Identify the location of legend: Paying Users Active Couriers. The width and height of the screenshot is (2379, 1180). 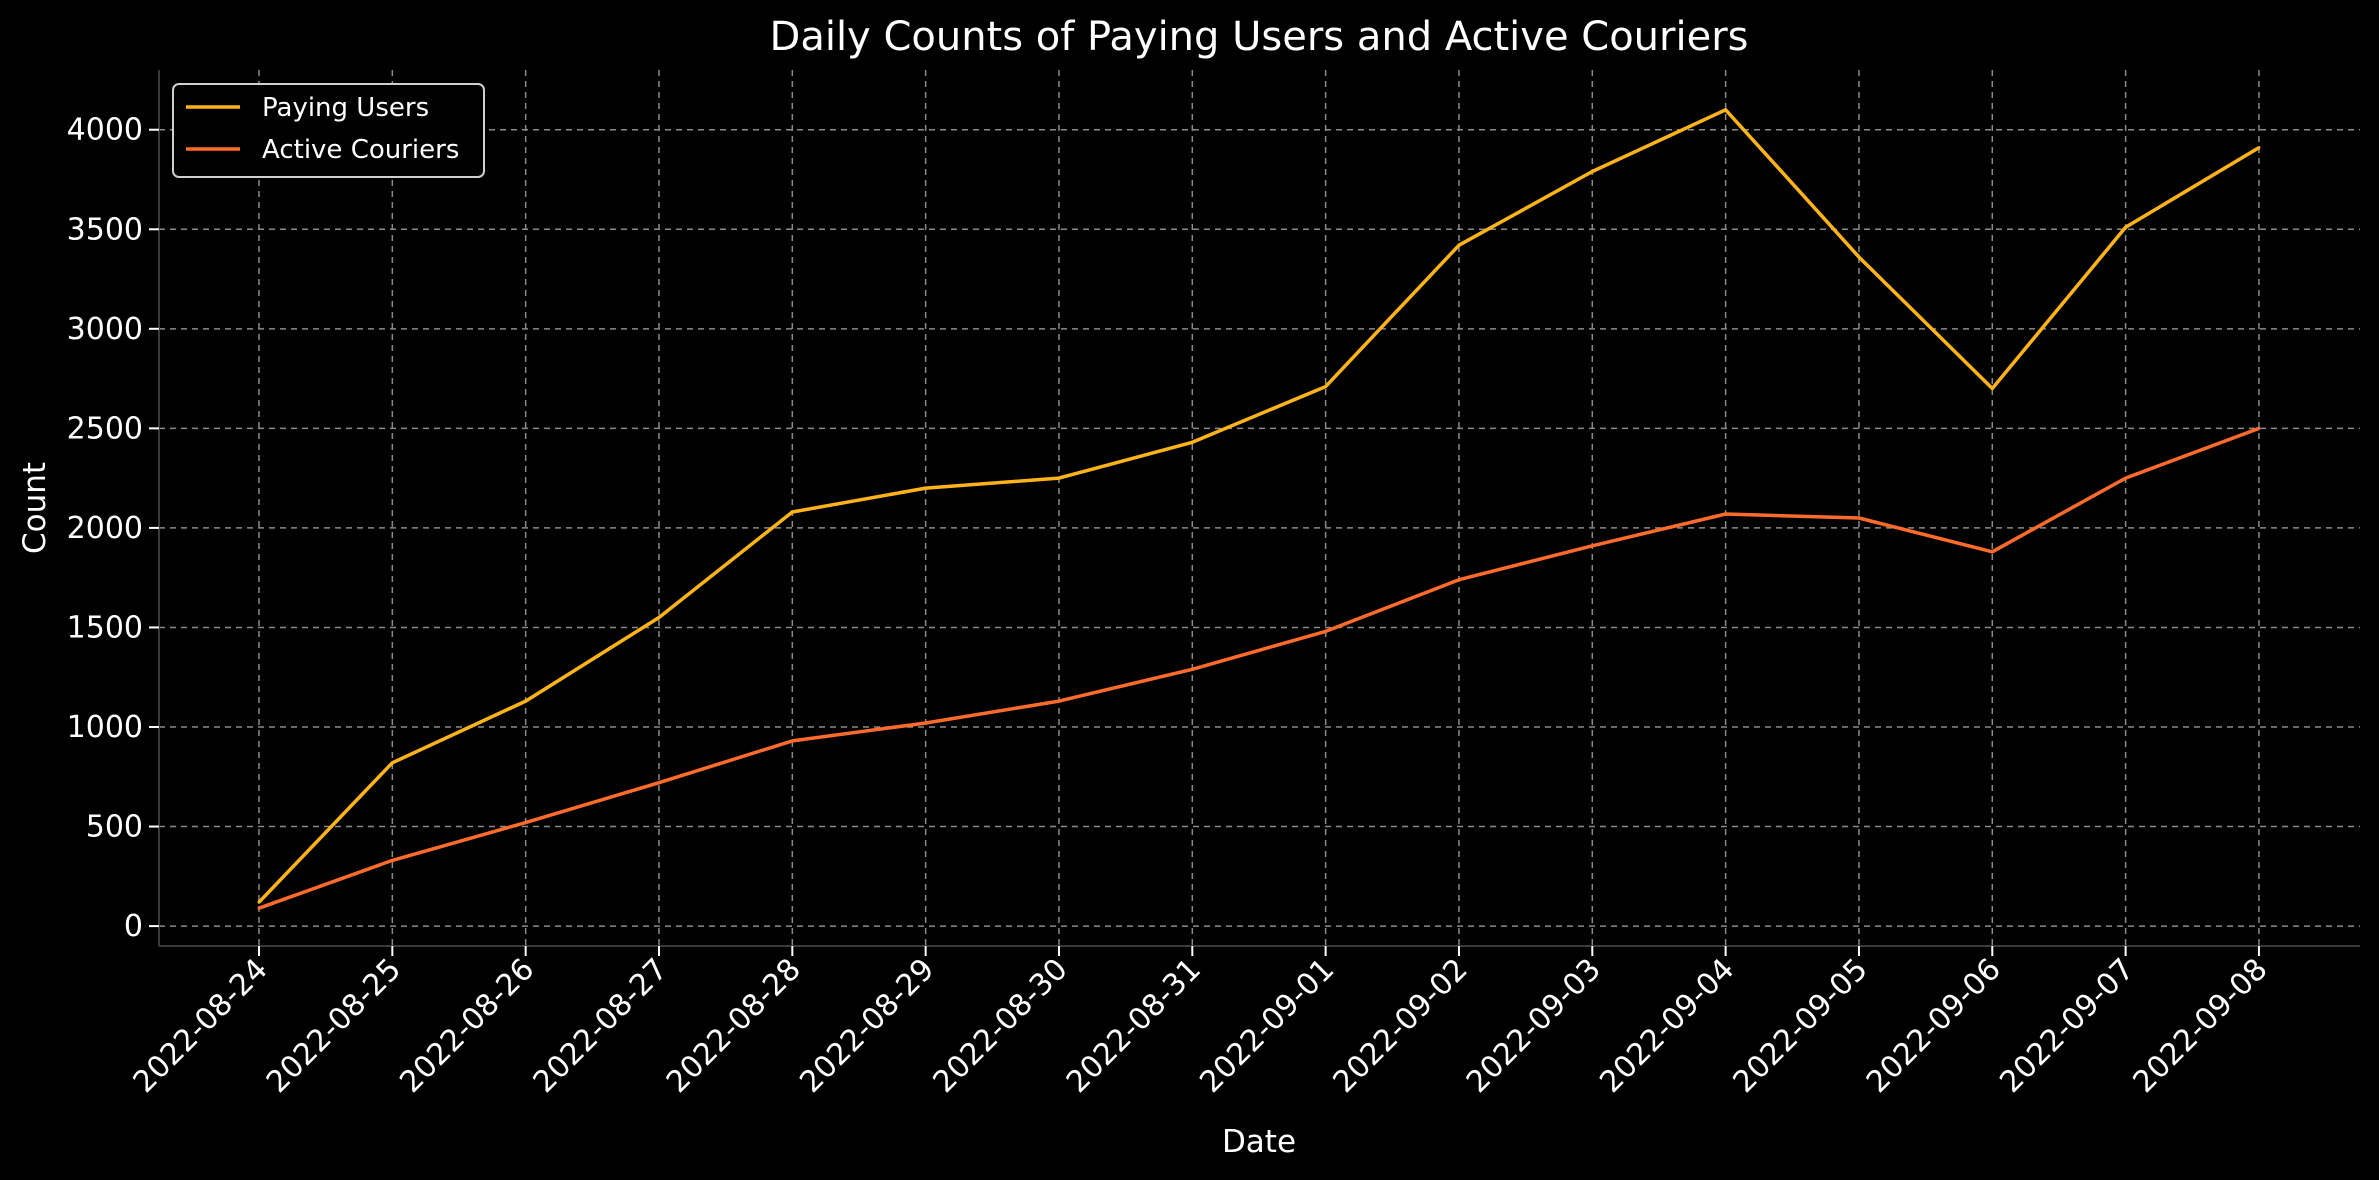
(328, 130).